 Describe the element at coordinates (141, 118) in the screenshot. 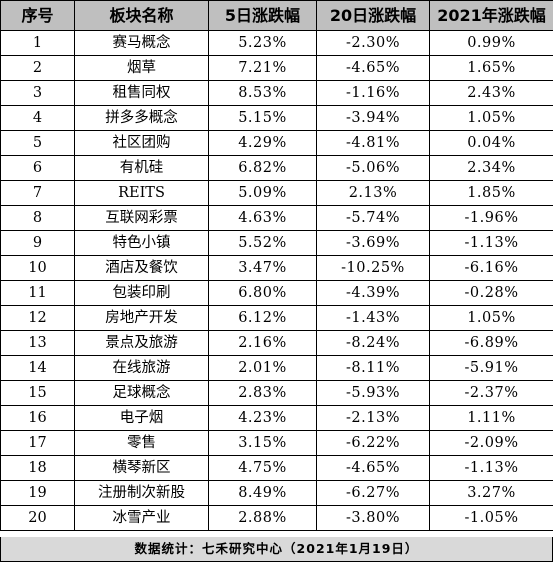

I see `cell-sector-name: 拼多多概念` at that location.